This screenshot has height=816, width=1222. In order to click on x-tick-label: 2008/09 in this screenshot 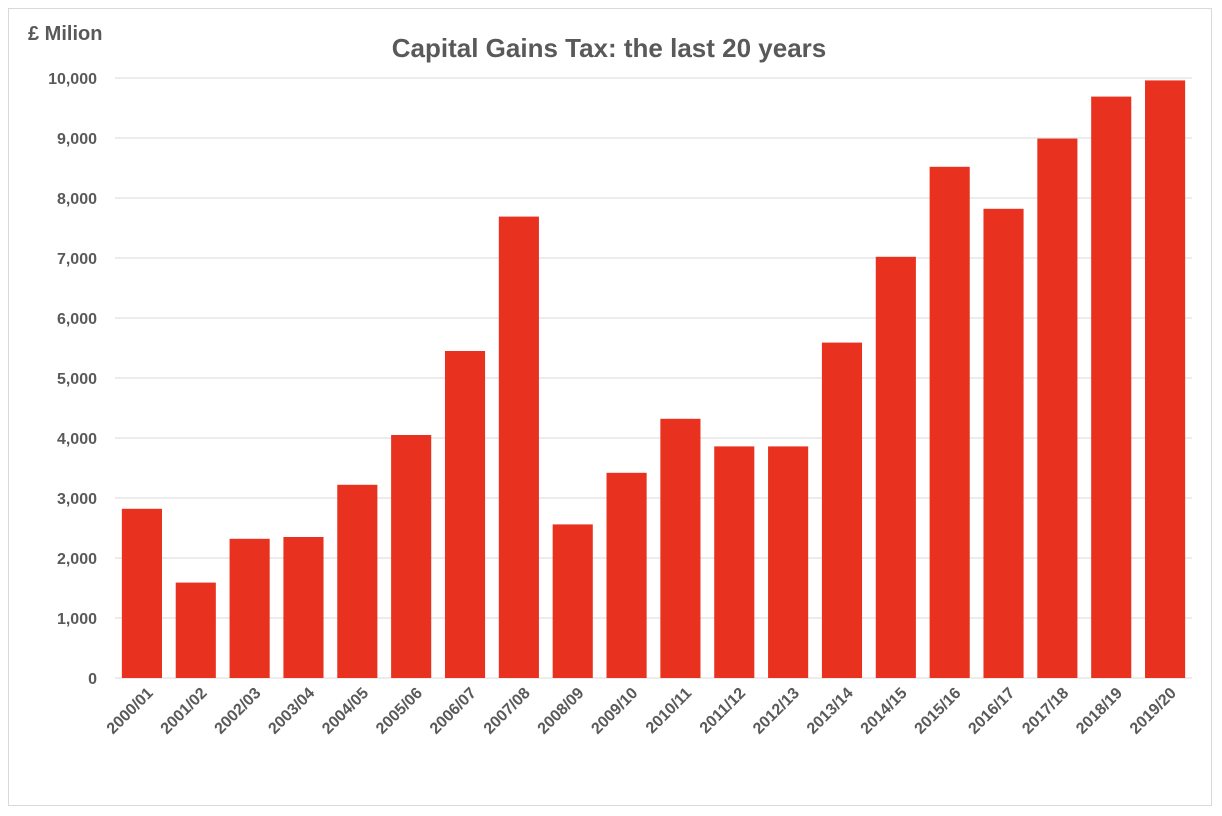, I will do `click(561, 711)`.